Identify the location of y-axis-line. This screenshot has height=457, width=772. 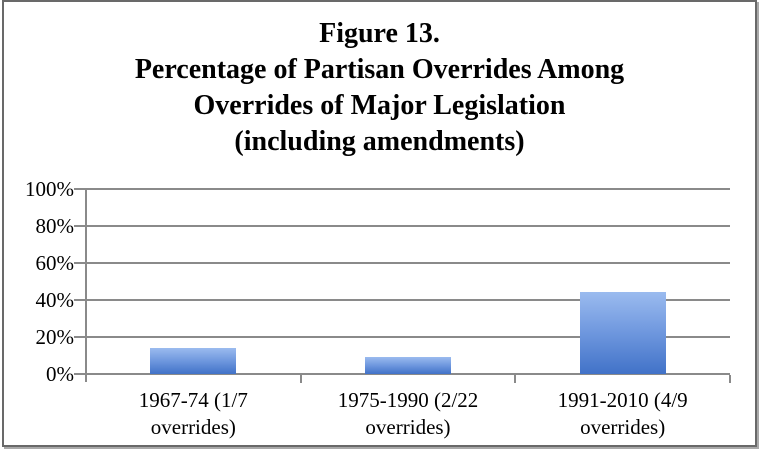
(86, 285).